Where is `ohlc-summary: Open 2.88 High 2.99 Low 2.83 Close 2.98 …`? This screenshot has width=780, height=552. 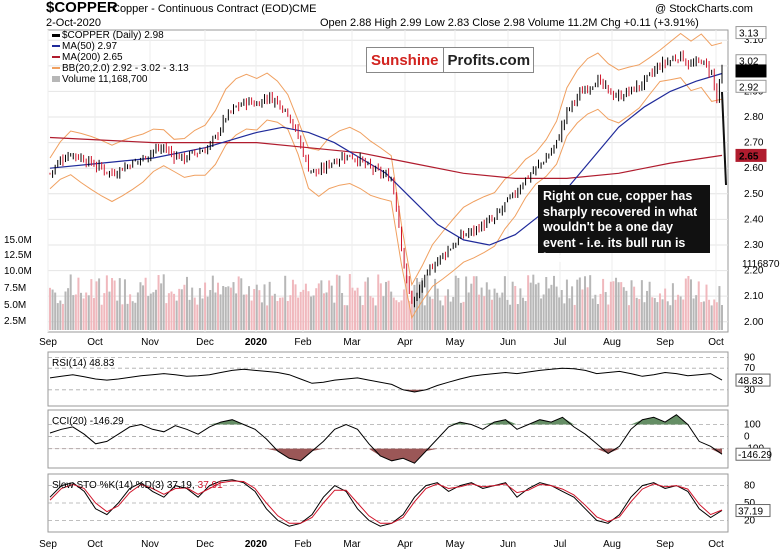 ohlc-summary: Open 2.88 High 2.99 Low 2.83 Close 2.98 … is located at coordinates (509, 23).